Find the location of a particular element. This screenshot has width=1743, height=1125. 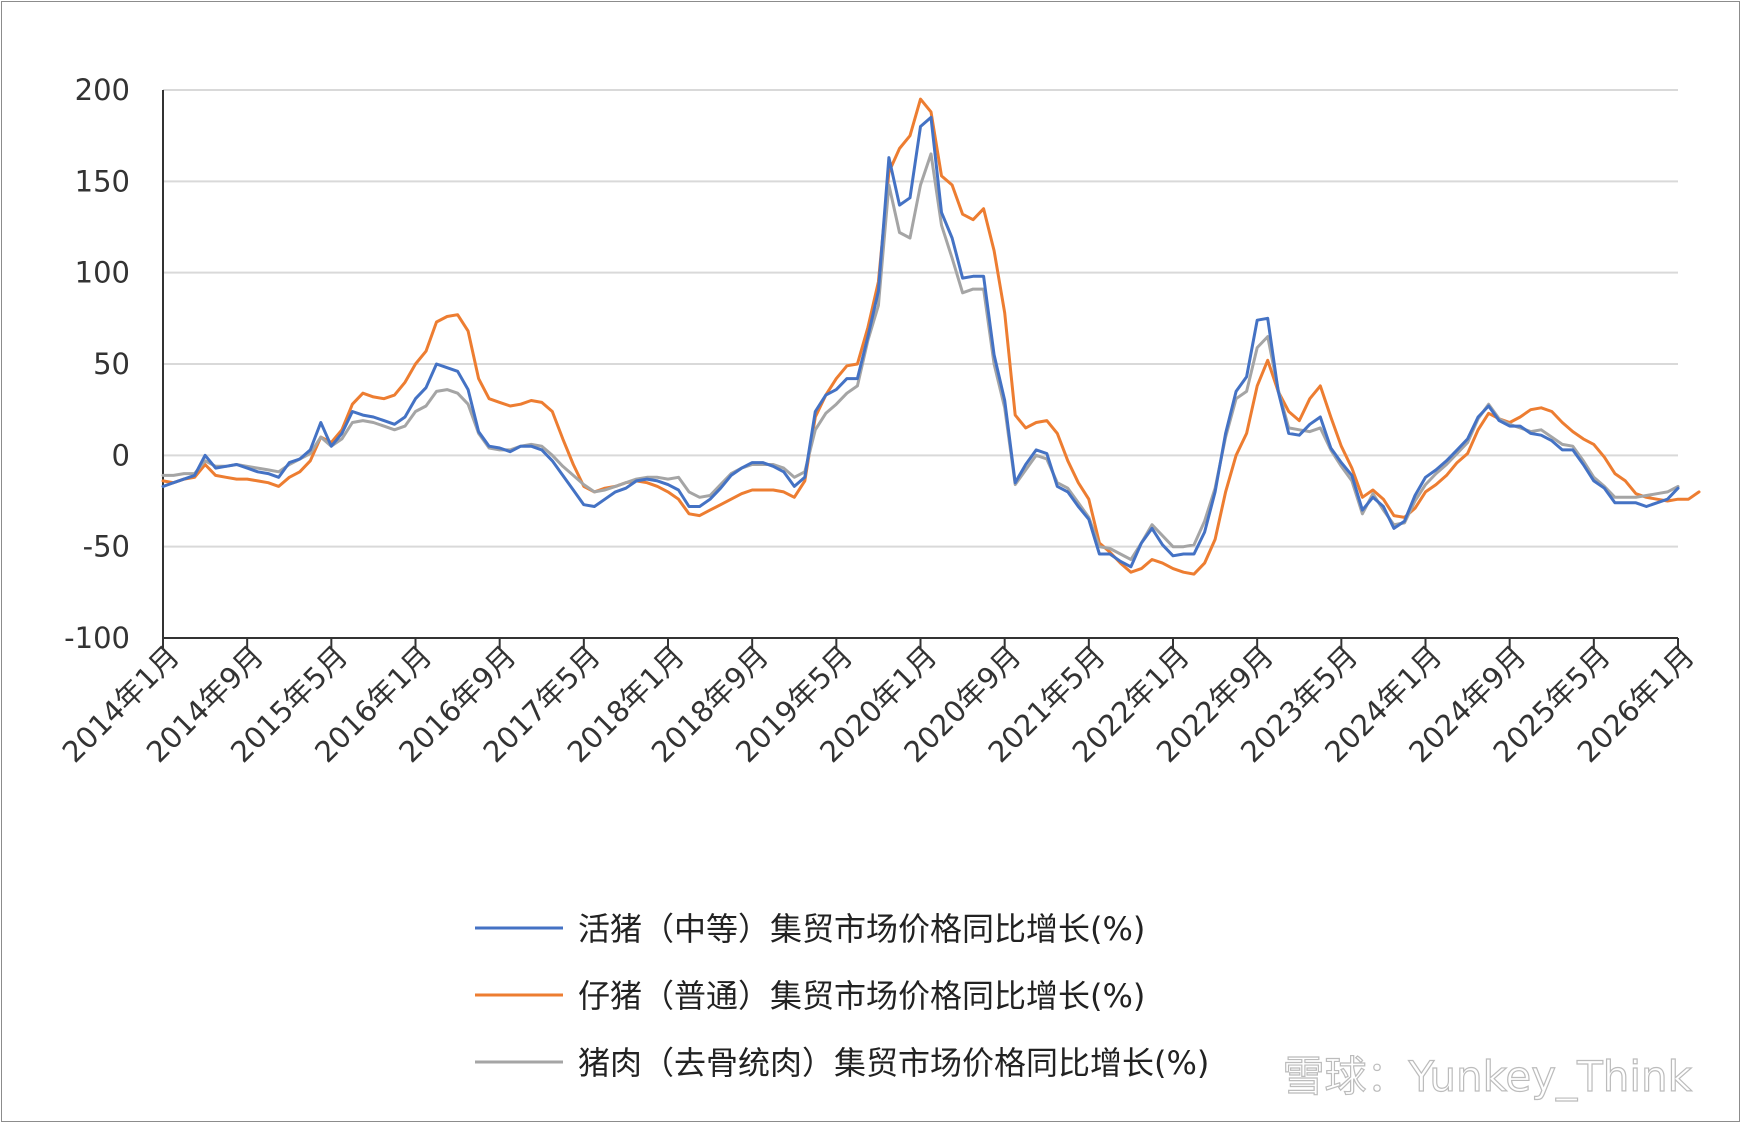

y-tick-label: 0 is located at coordinates (121, 455).